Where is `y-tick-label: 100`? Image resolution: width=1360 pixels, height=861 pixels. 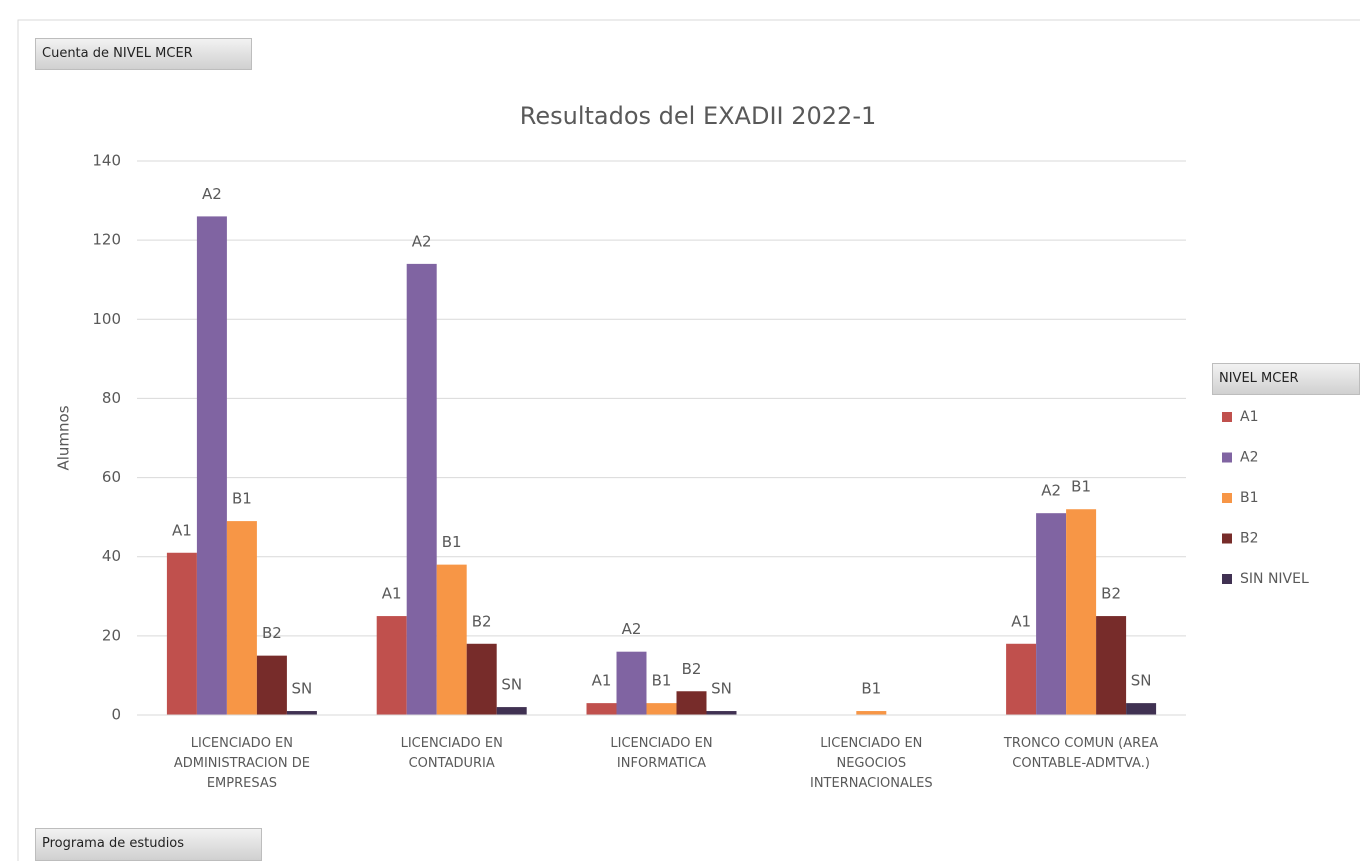 y-tick-label: 100 is located at coordinates (106, 319).